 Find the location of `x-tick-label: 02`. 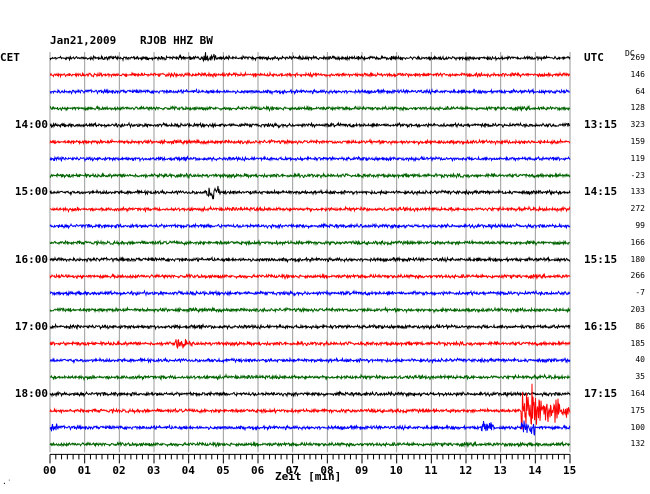

x-tick-label: 02 is located at coordinates (119, 471).